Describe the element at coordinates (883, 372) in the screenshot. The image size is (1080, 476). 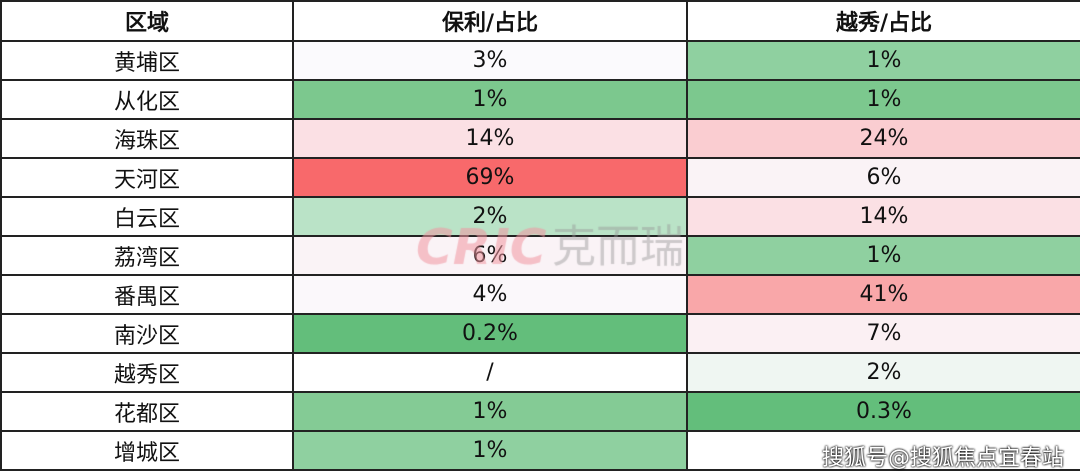
I see `yuexiu-share-cell: 2%` at that location.